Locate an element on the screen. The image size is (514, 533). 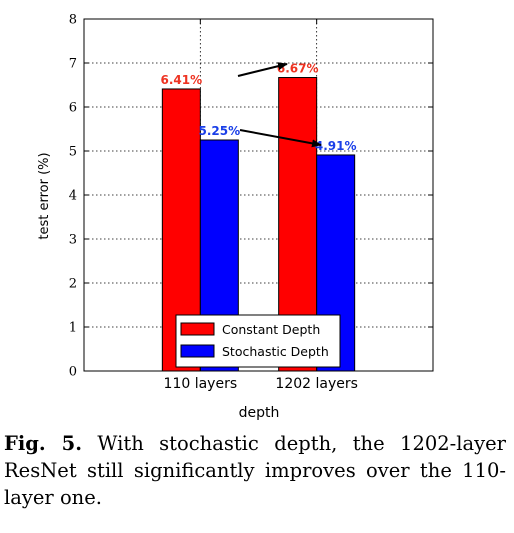
y-tick-label: 0 is located at coordinates (73, 372).